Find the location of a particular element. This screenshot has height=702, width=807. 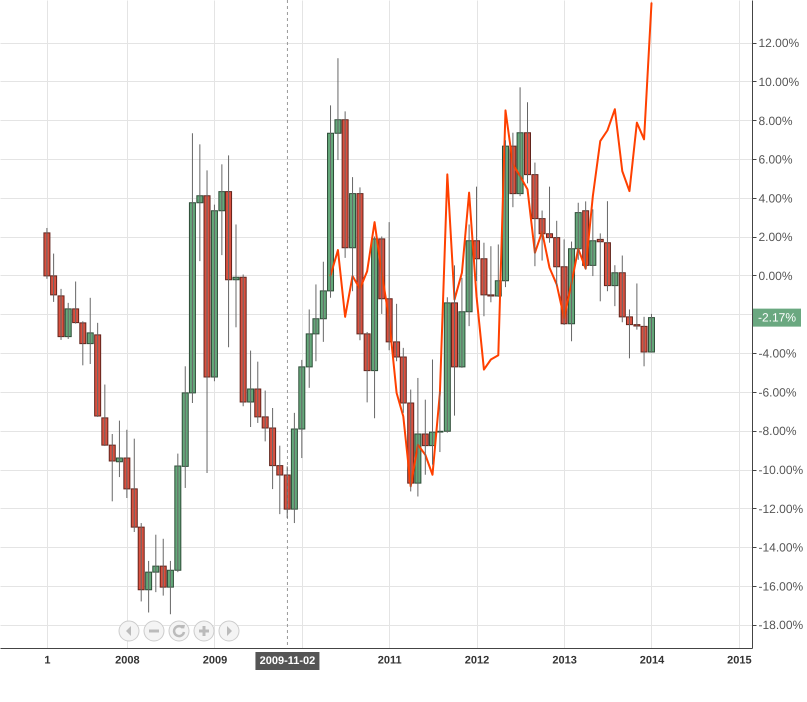

x-tick-label: 2011 is located at coordinates (390, 660).